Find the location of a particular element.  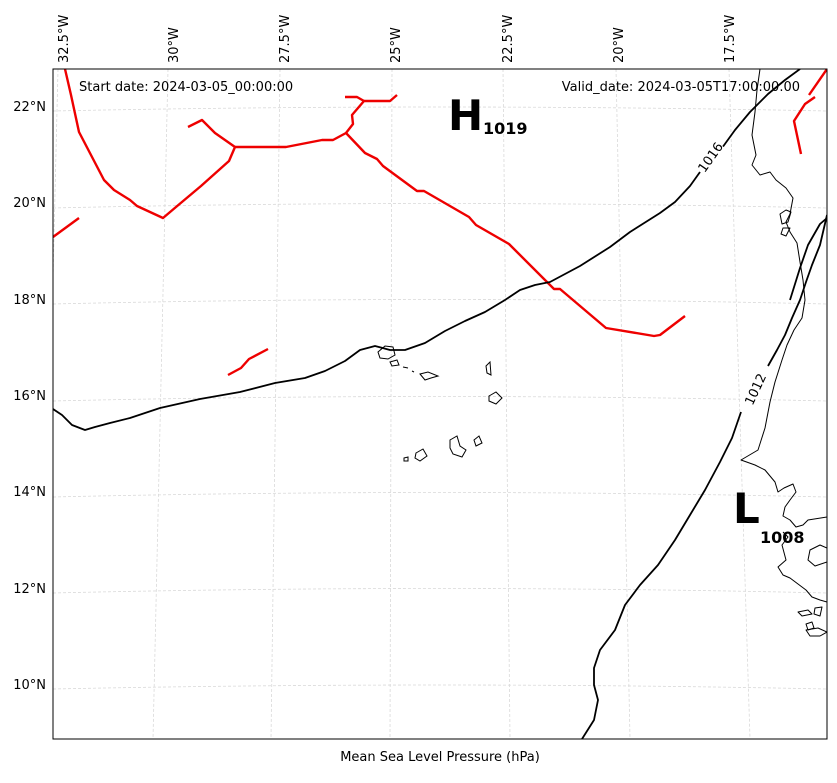

island-coast-d is located at coordinates (816, 632).